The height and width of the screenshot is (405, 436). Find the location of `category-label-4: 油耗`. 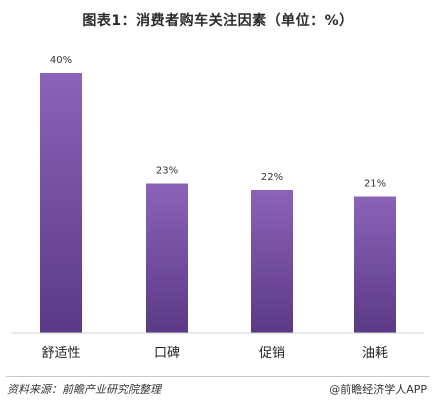

category-label-4: 油耗 is located at coordinates (375, 353).